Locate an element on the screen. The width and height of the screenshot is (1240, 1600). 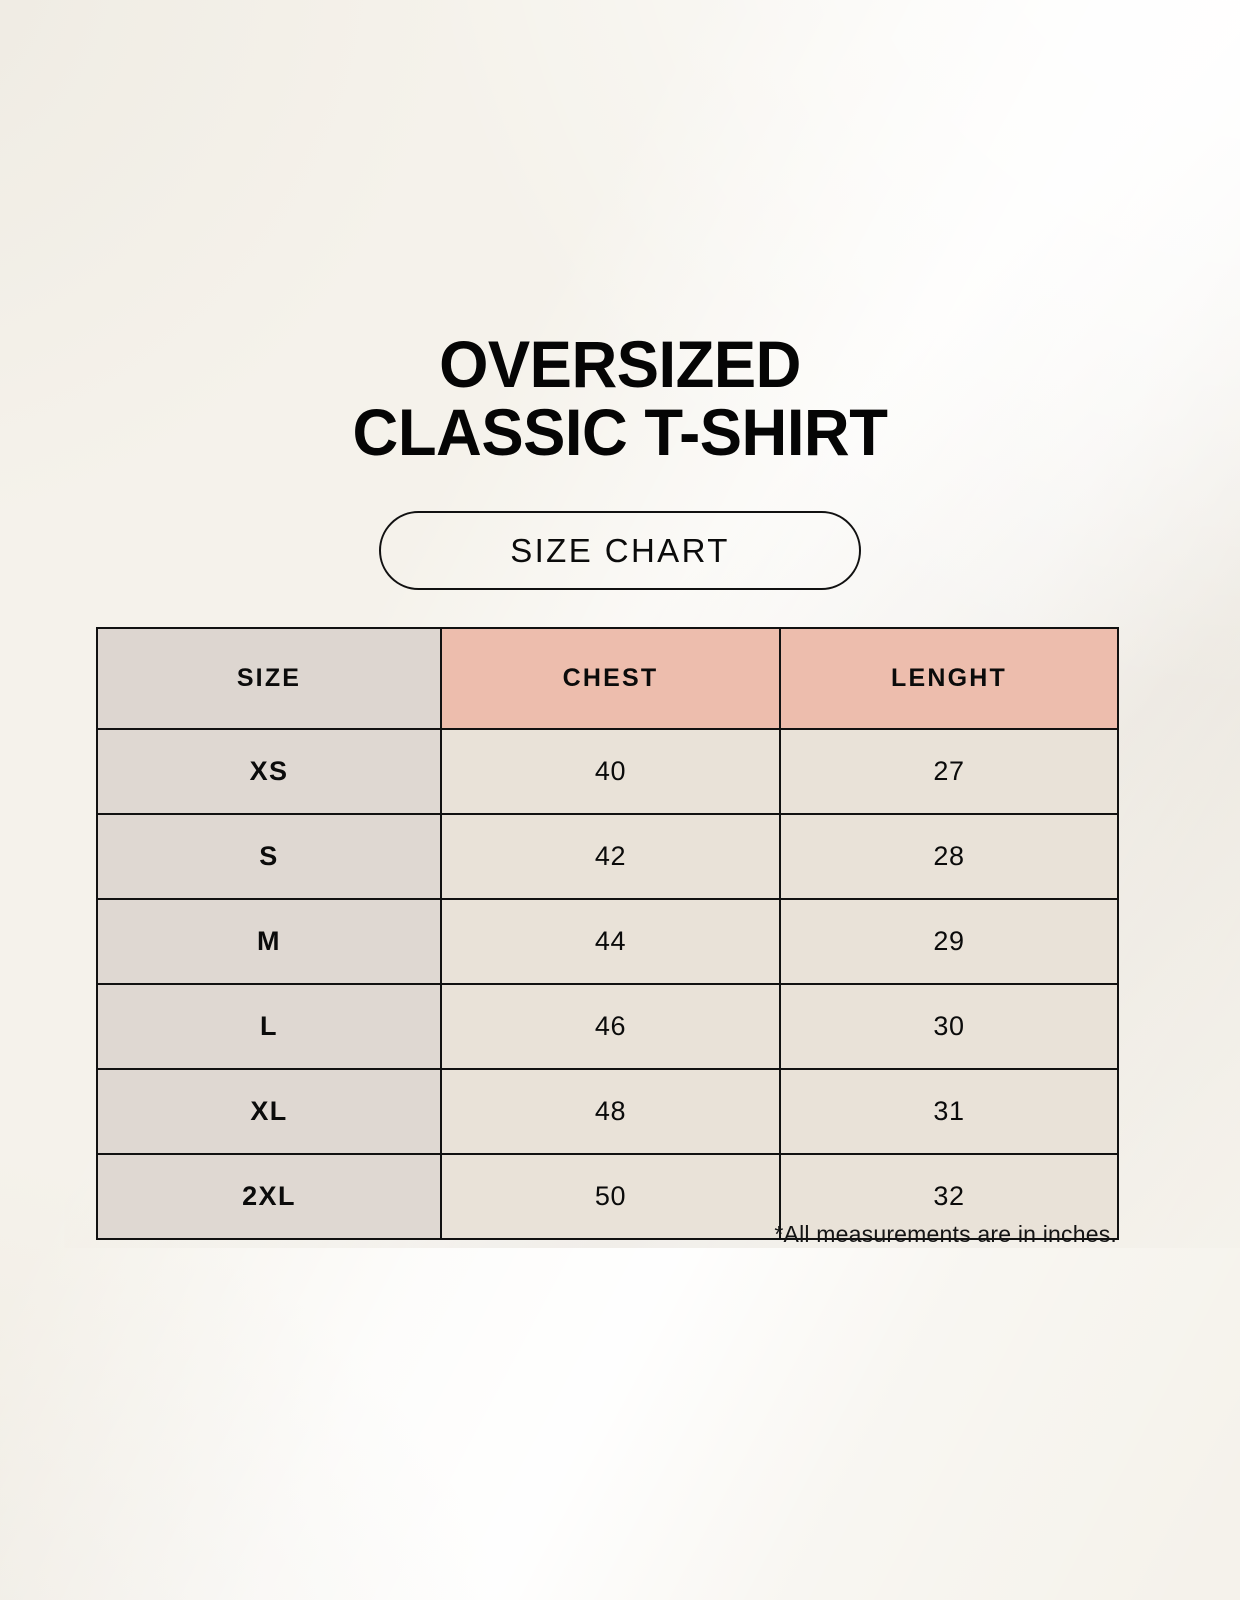
column-header-length: LENGHT is located at coordinates (949, 678).